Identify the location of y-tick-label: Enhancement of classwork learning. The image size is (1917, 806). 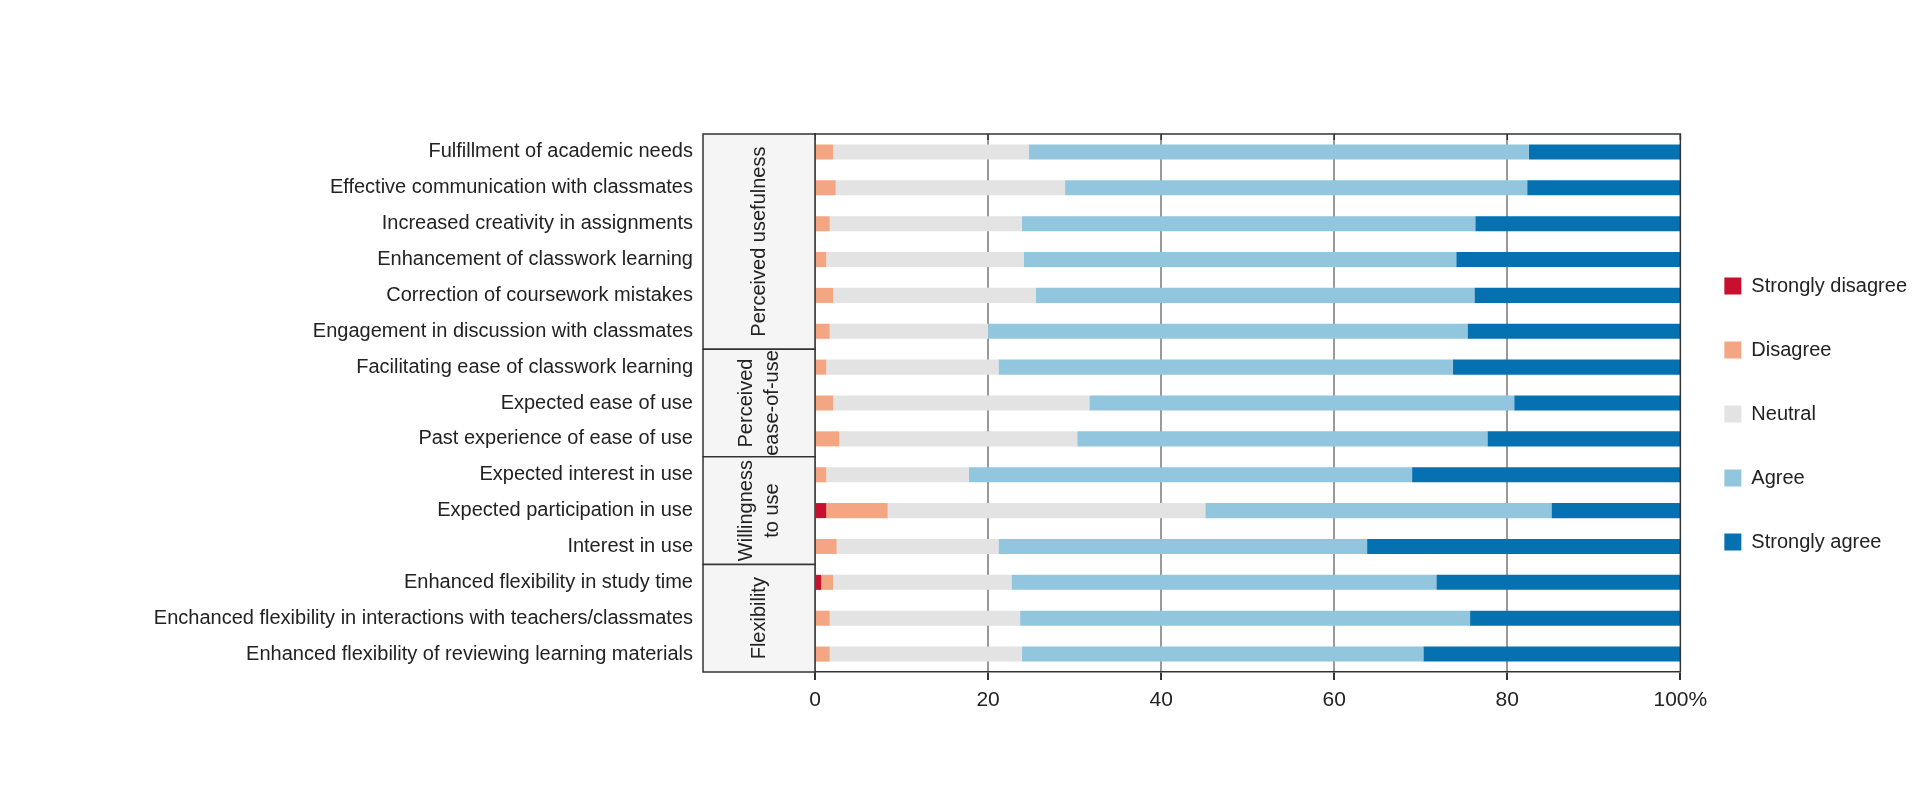
(535, 258).